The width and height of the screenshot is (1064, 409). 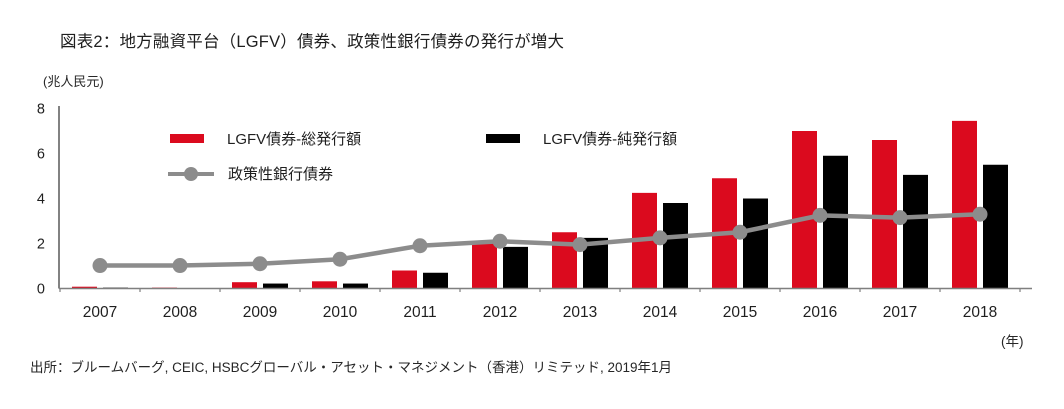 What do you see at coordinates (41, 290) in the screenshot?
I see `y-tick-label-0: 0` at bounding box center [41, 290].